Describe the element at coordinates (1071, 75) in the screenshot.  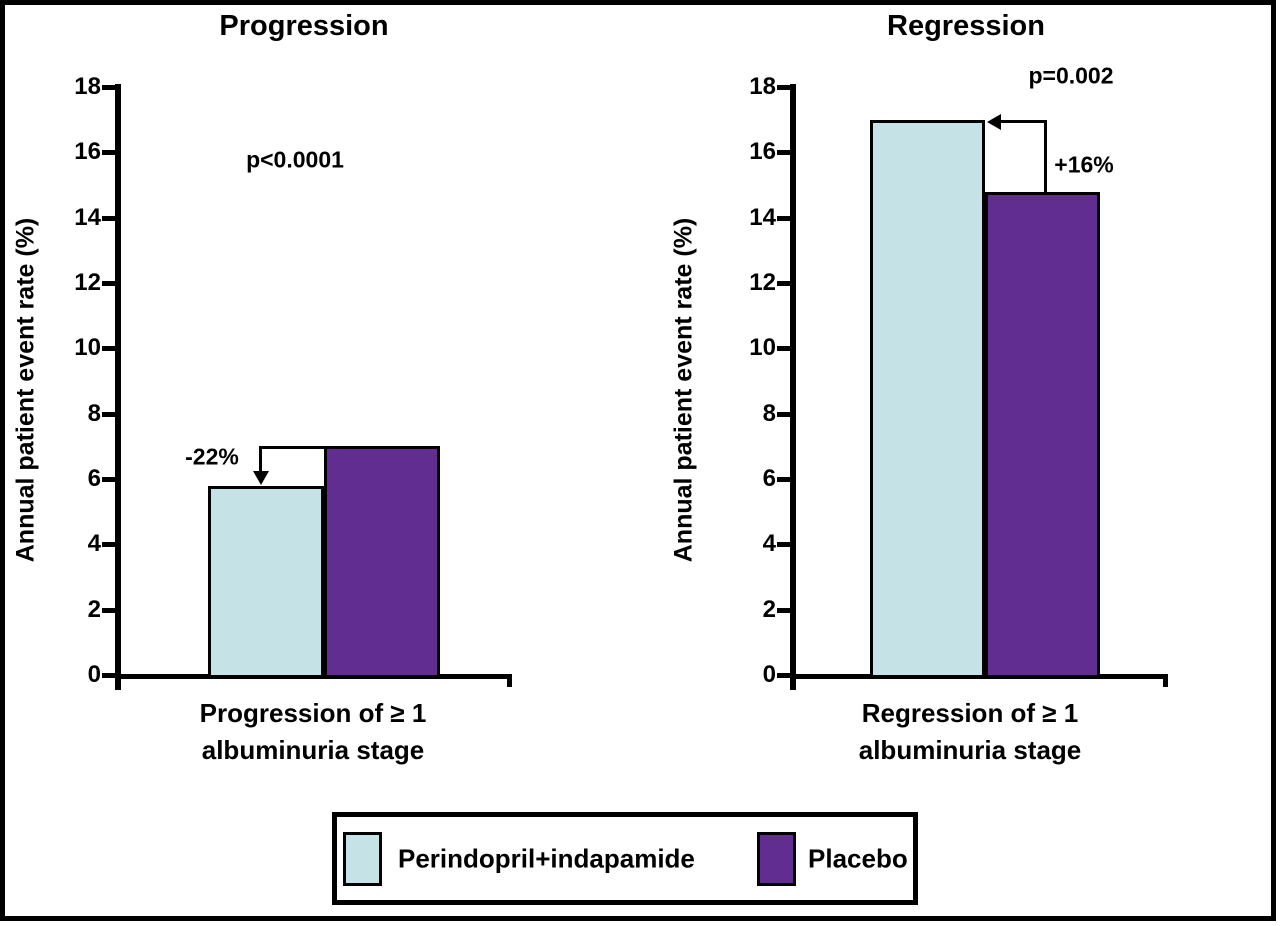
I see `p-value-regression: p=0.002` at that location.